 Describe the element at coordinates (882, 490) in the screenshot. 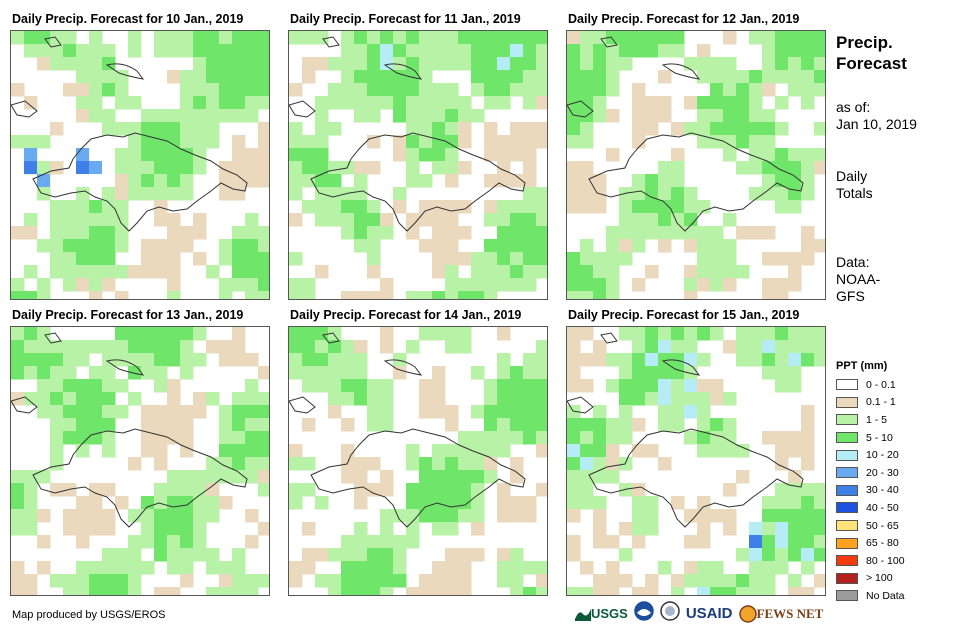

I see `legend-label: 30 - 40` at that location.